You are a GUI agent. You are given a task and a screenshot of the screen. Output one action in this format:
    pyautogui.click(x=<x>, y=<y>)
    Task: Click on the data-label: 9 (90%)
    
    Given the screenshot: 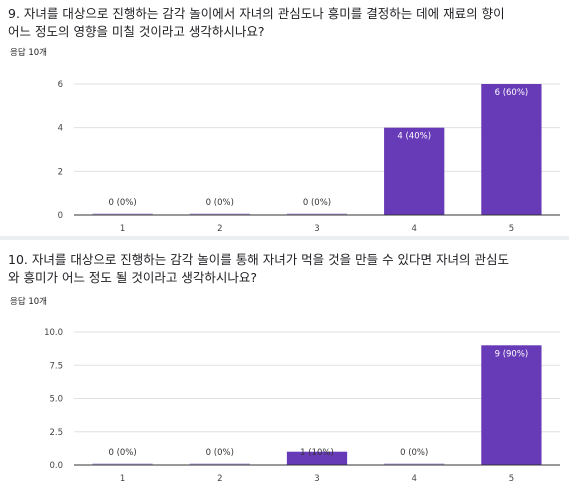 What is the action you would take?
    pyautogui.click(x=512, y=354)
    